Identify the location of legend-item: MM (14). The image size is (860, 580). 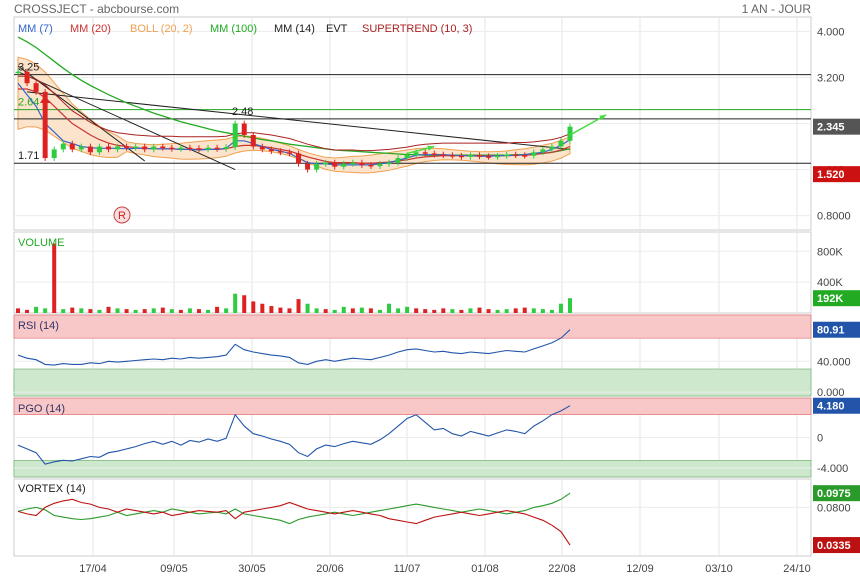
(294, 29).